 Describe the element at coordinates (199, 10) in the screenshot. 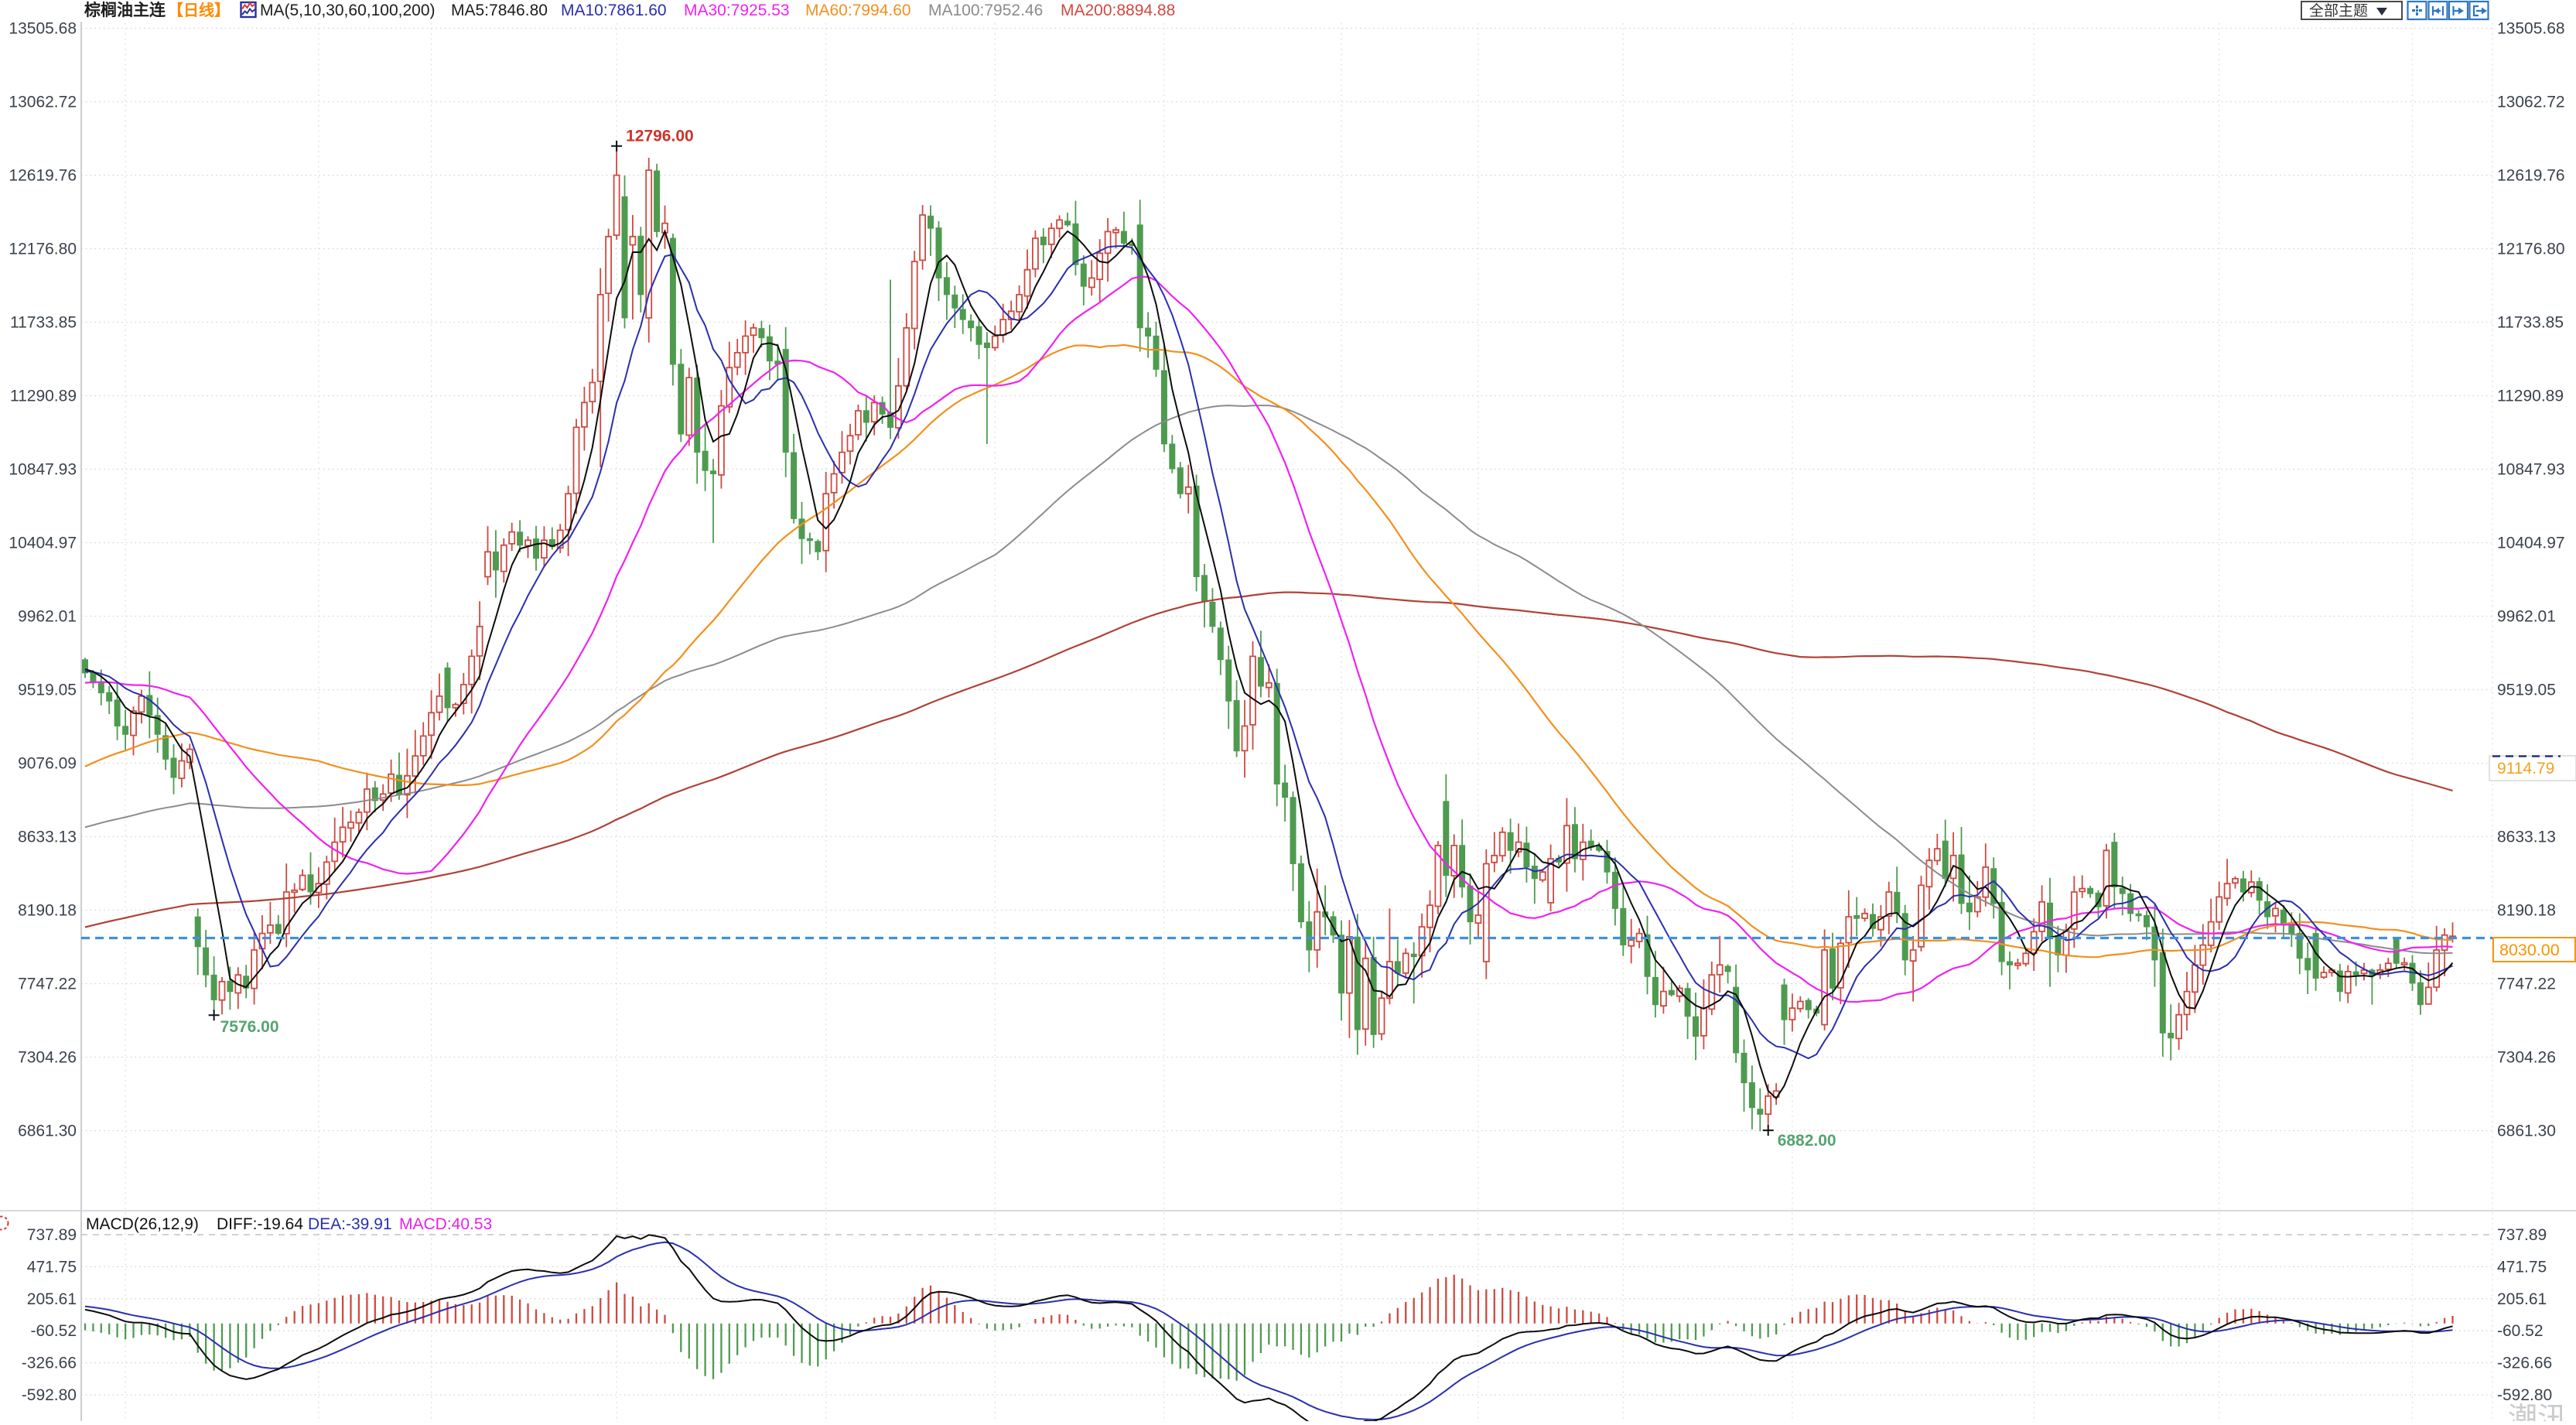

I see `svg-text: 【日线】` at that location.